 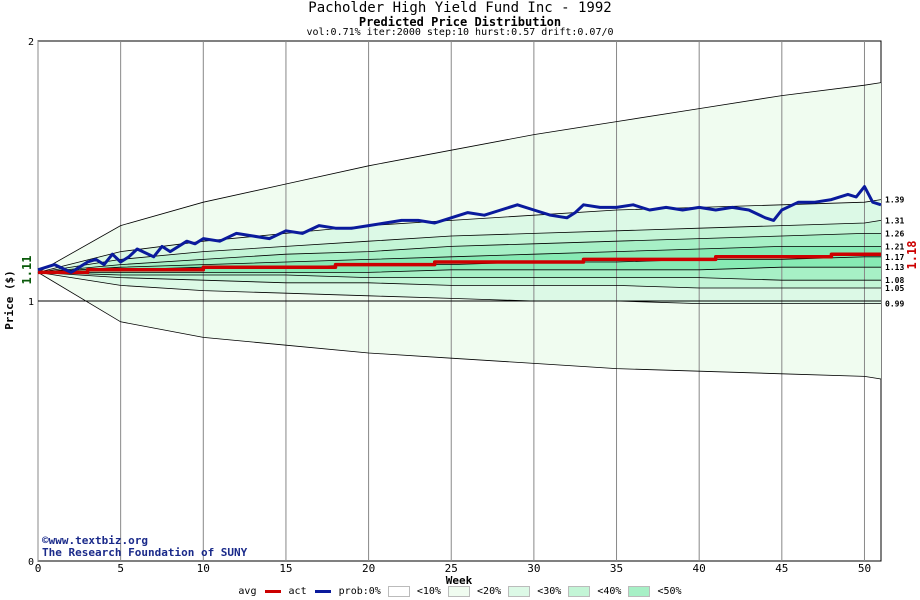 What do you see at coordinates (272, 591) in the screenshot?
I see `legend-avg-swatch` at bounding box center [272, 591].